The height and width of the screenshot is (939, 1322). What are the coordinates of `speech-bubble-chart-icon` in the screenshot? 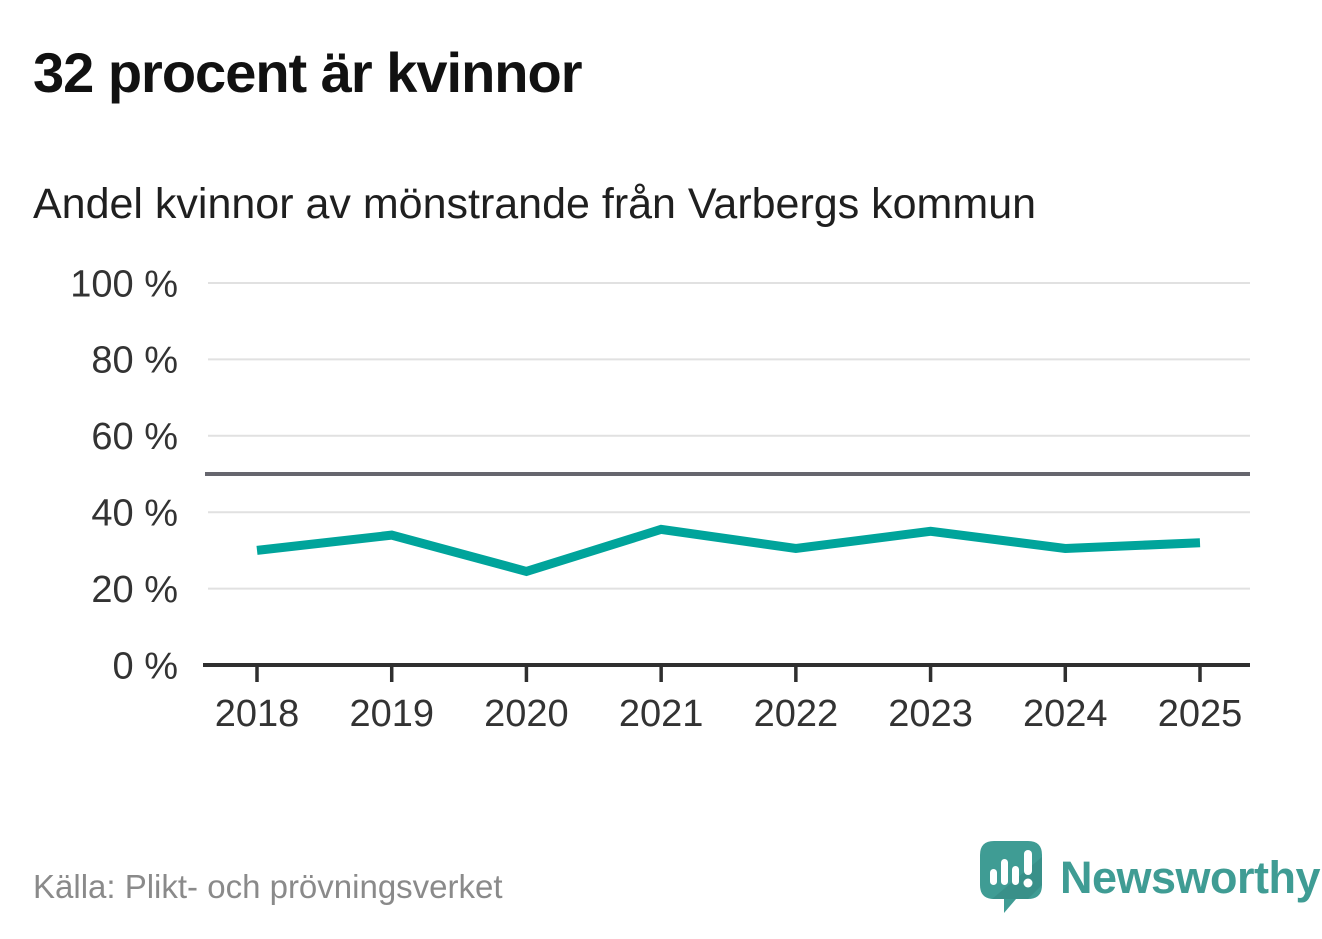 It's located at (1011, 877).